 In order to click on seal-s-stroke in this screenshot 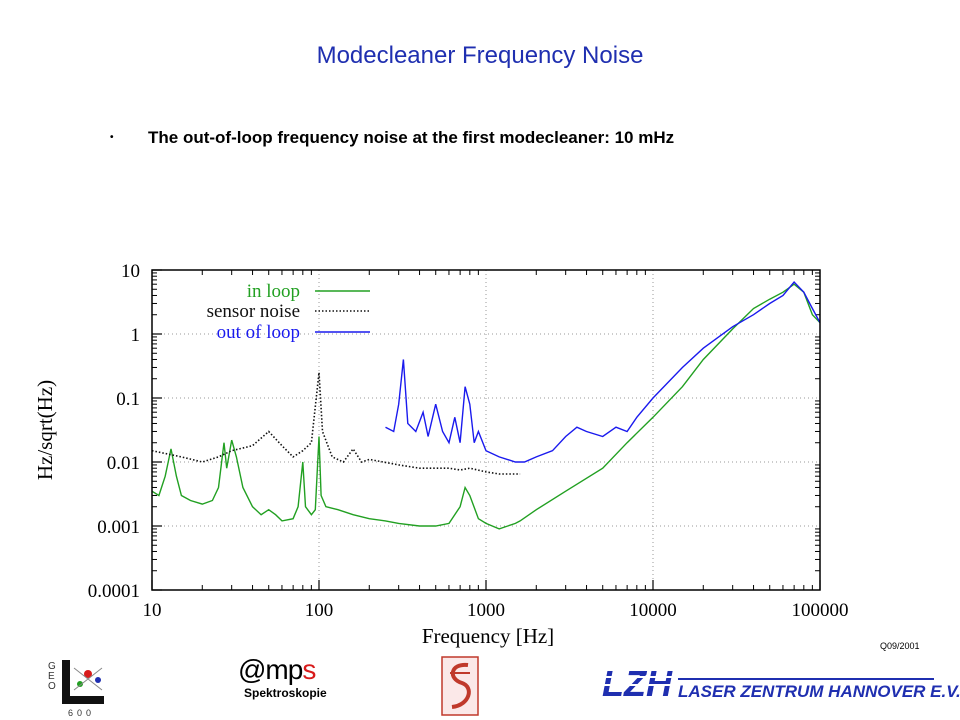, I will do `click(461, 685)`.